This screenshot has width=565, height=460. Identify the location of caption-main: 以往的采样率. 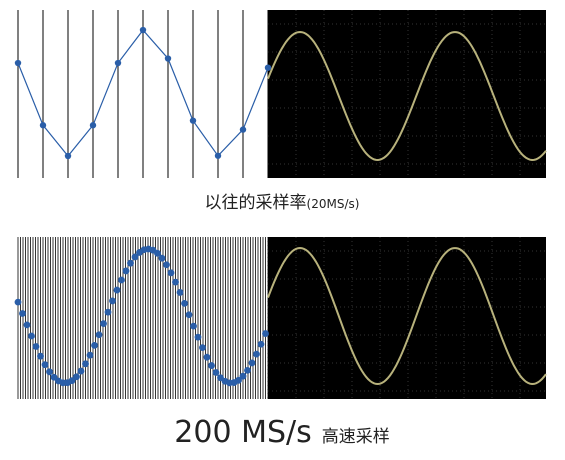
(256, 203).